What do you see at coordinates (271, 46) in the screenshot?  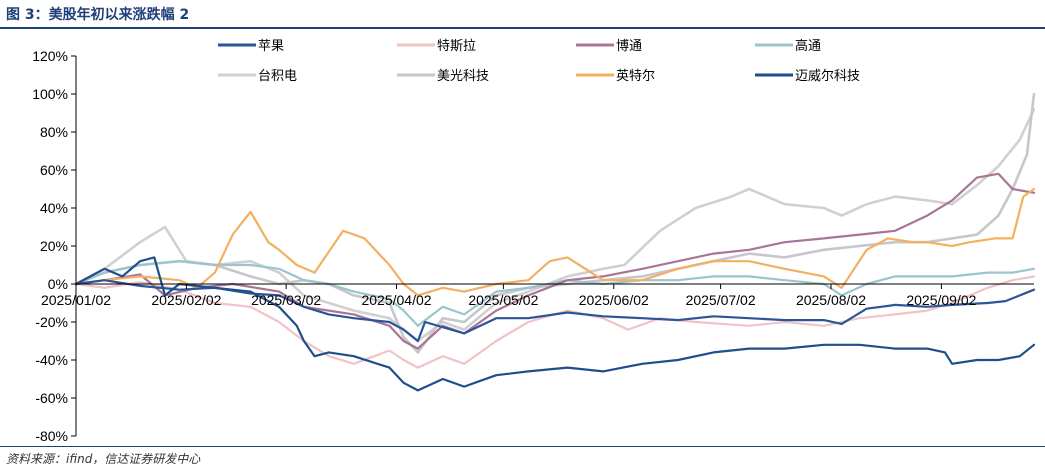 I see `legend-label: 苹果` at bounding box center [271, 46].